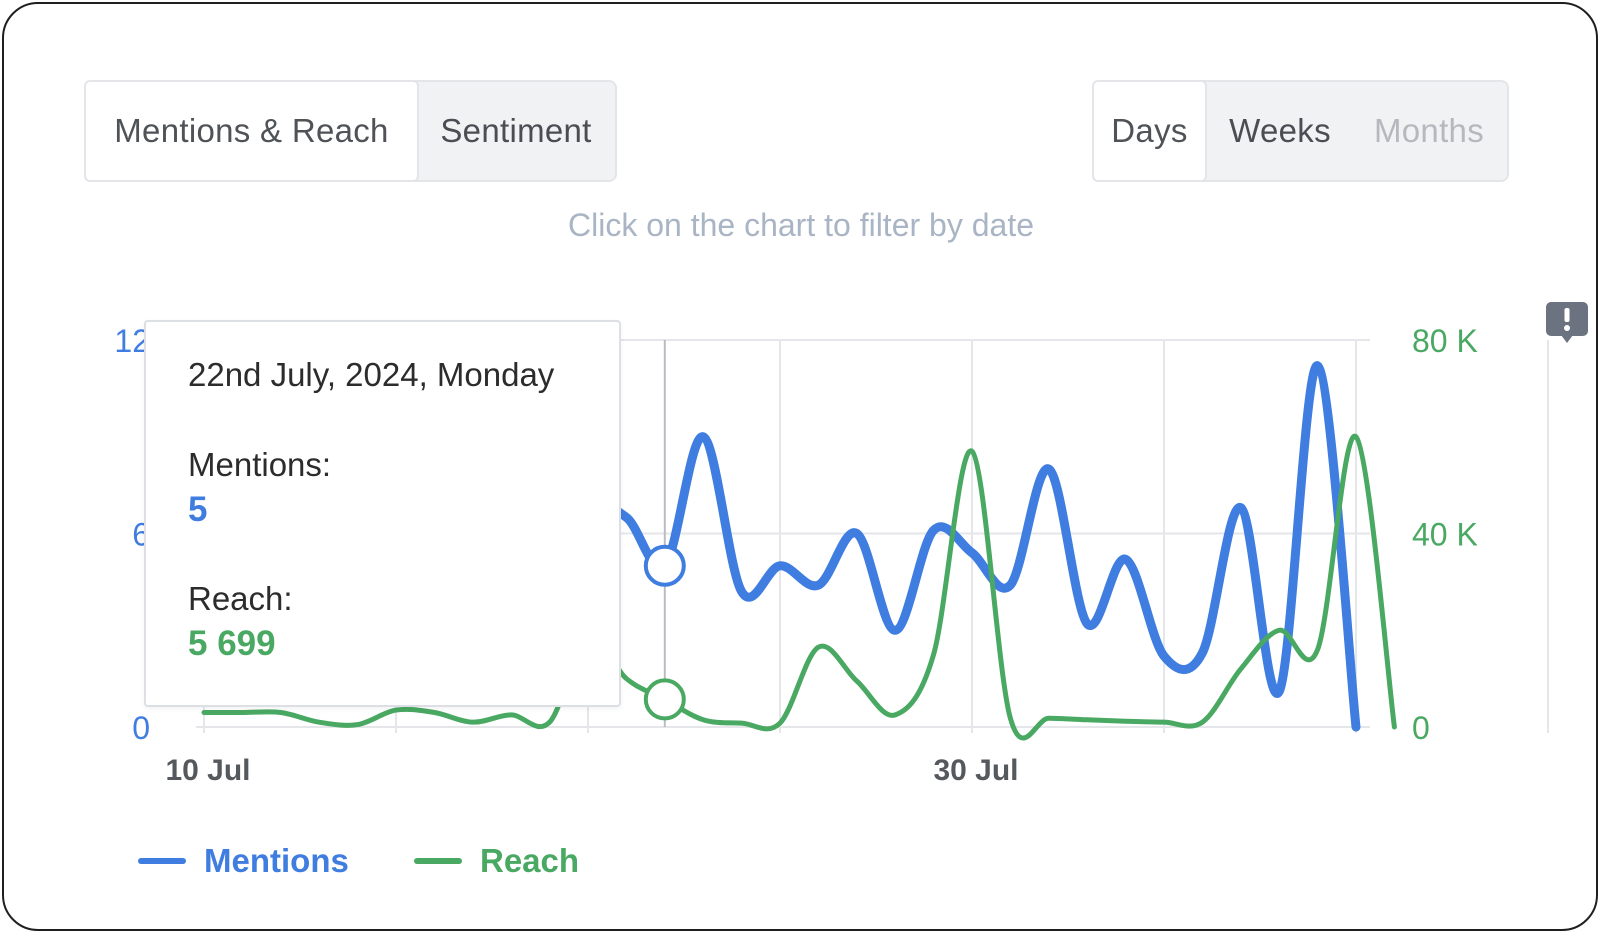 The height and width of the screenshot is (933, 1602). I want to click on legend-mentions-label: Mentions, so click(276, 860).